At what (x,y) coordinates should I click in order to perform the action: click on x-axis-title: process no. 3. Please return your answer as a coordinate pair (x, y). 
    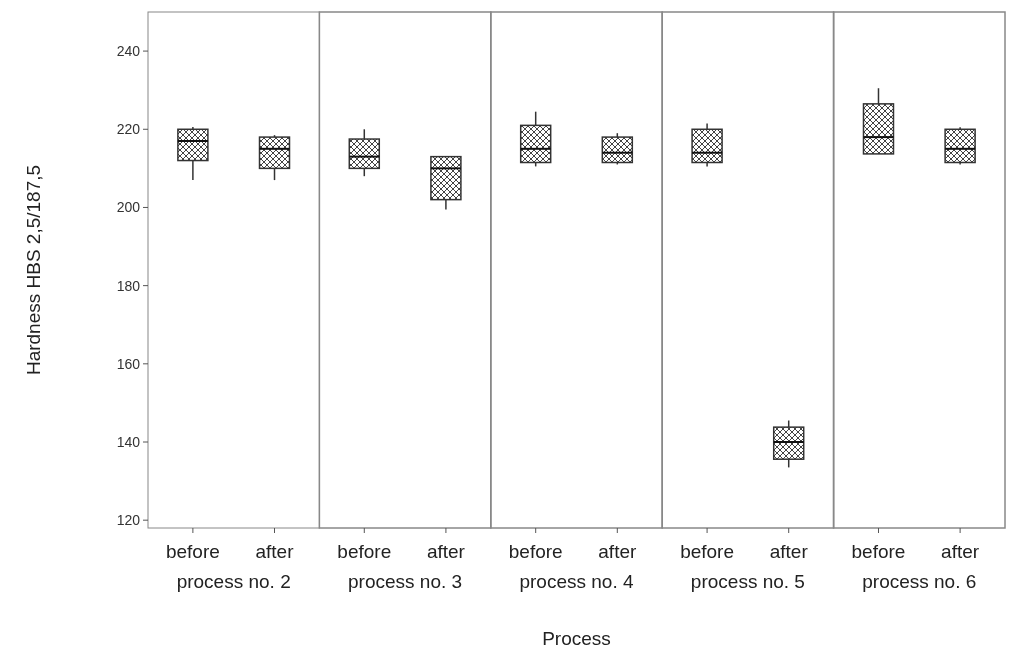
    Looking at the image, I should click on (405, 581).